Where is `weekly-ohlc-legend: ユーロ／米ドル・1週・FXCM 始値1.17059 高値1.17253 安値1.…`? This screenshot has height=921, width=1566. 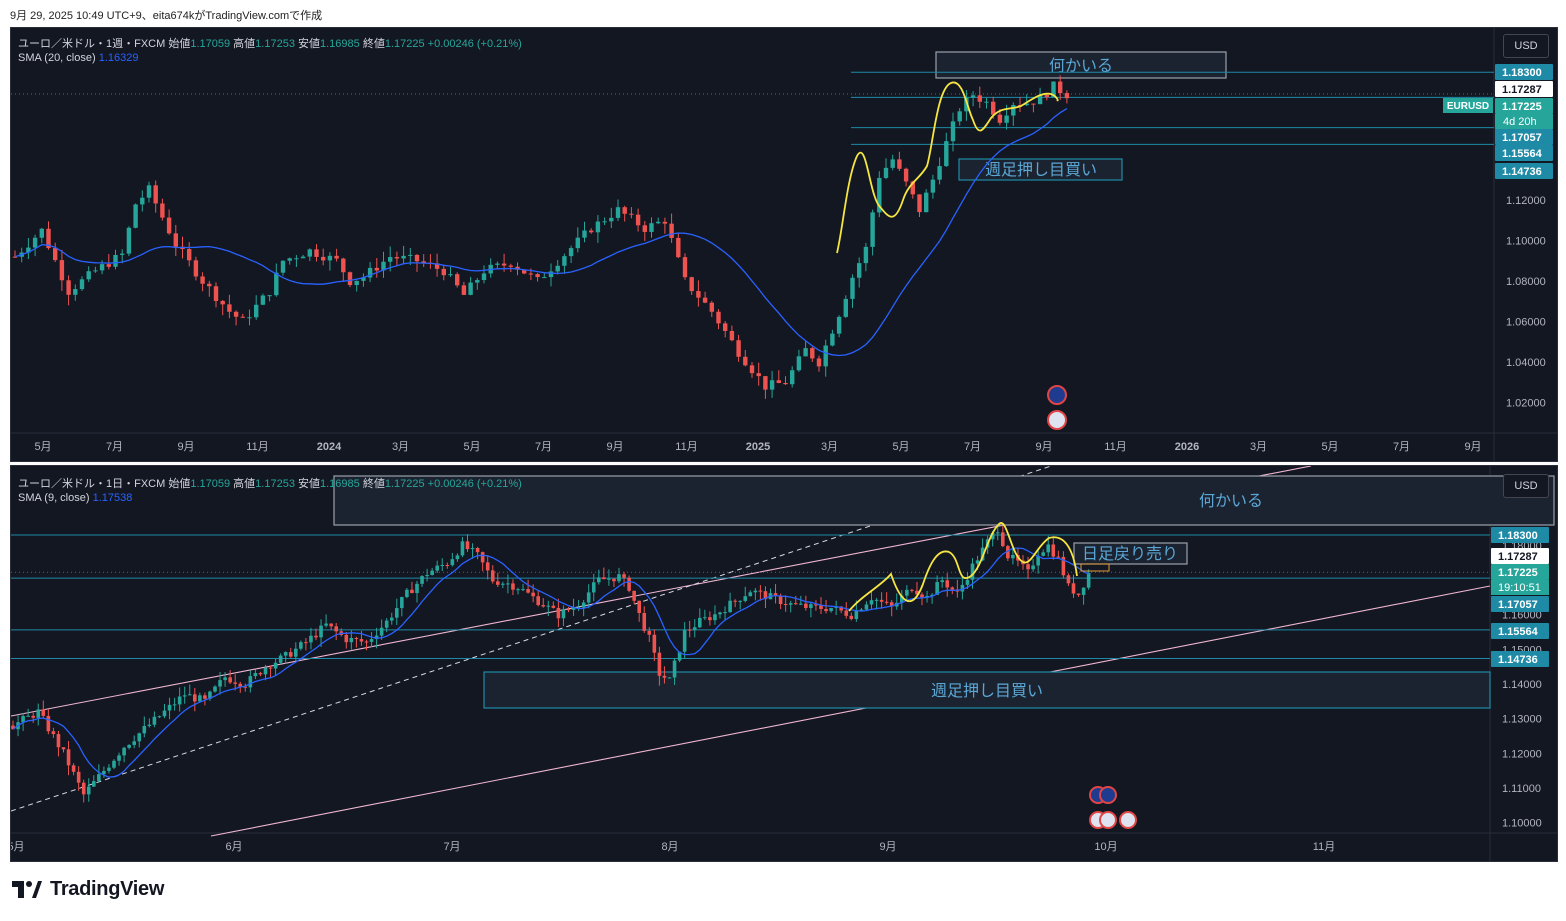
weekly-ohlc-legend: ユーロ／米ドル・1週・FXCM 始値1.17059 高値1.17253 安値1.… is located at coordinates (270, 43).